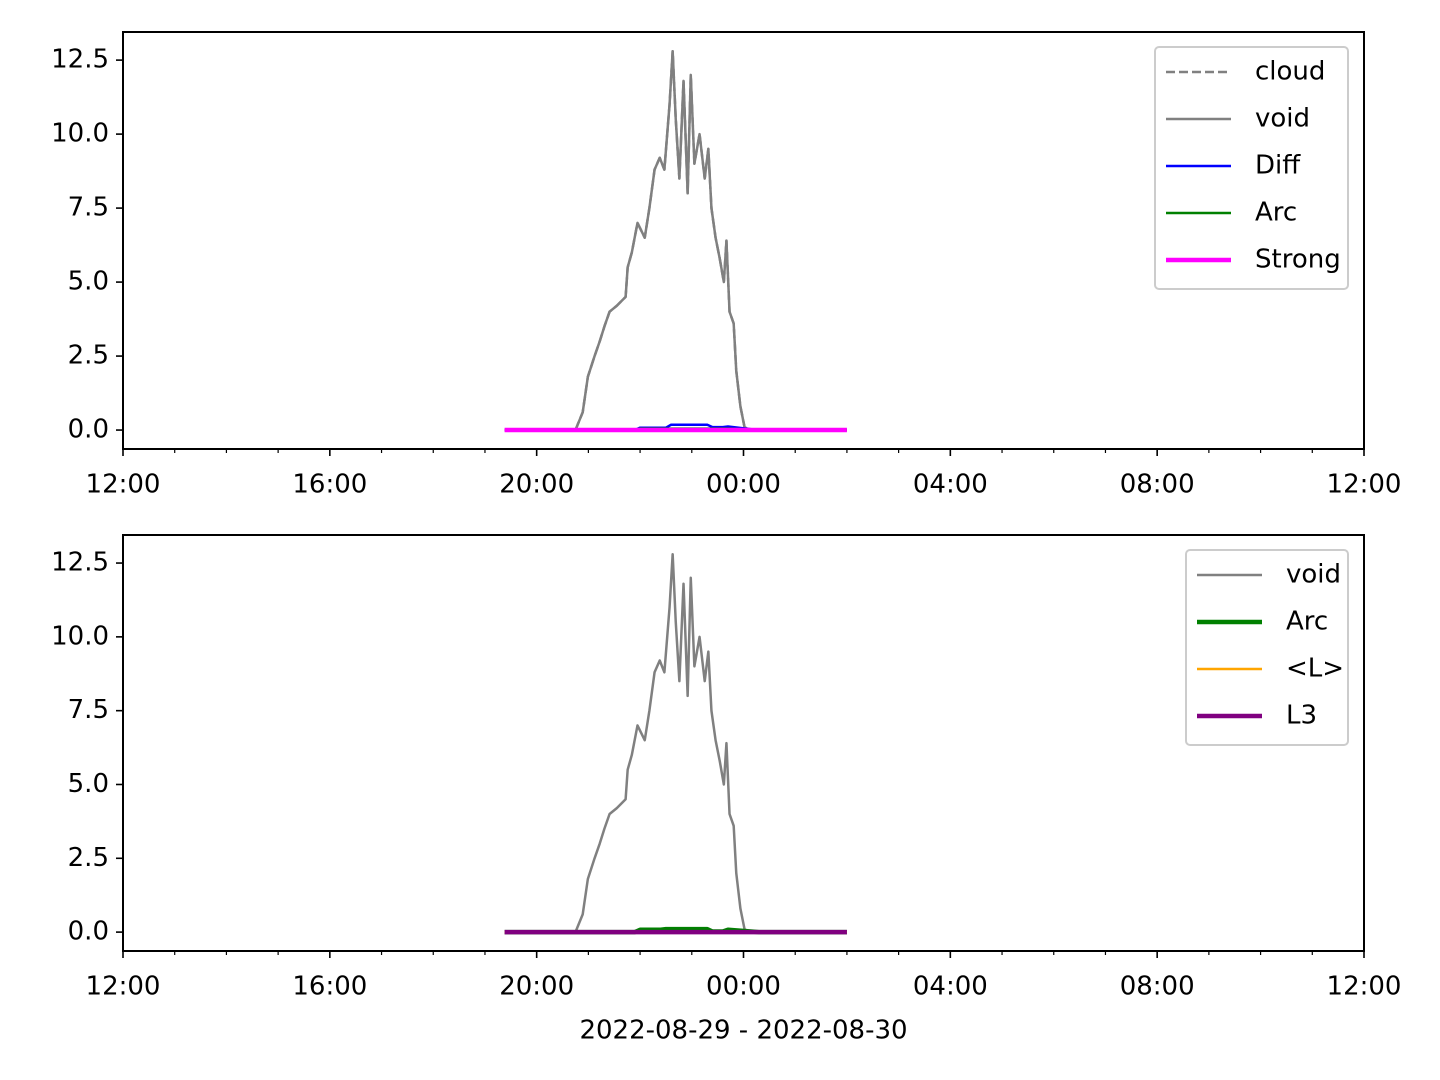 The width and height of the screenshot is (1440, 1080). What do you see at coordinates (1278, 166) in the screenshot?
I see `legend-label: Diff` at bounding box center [1278, 166].